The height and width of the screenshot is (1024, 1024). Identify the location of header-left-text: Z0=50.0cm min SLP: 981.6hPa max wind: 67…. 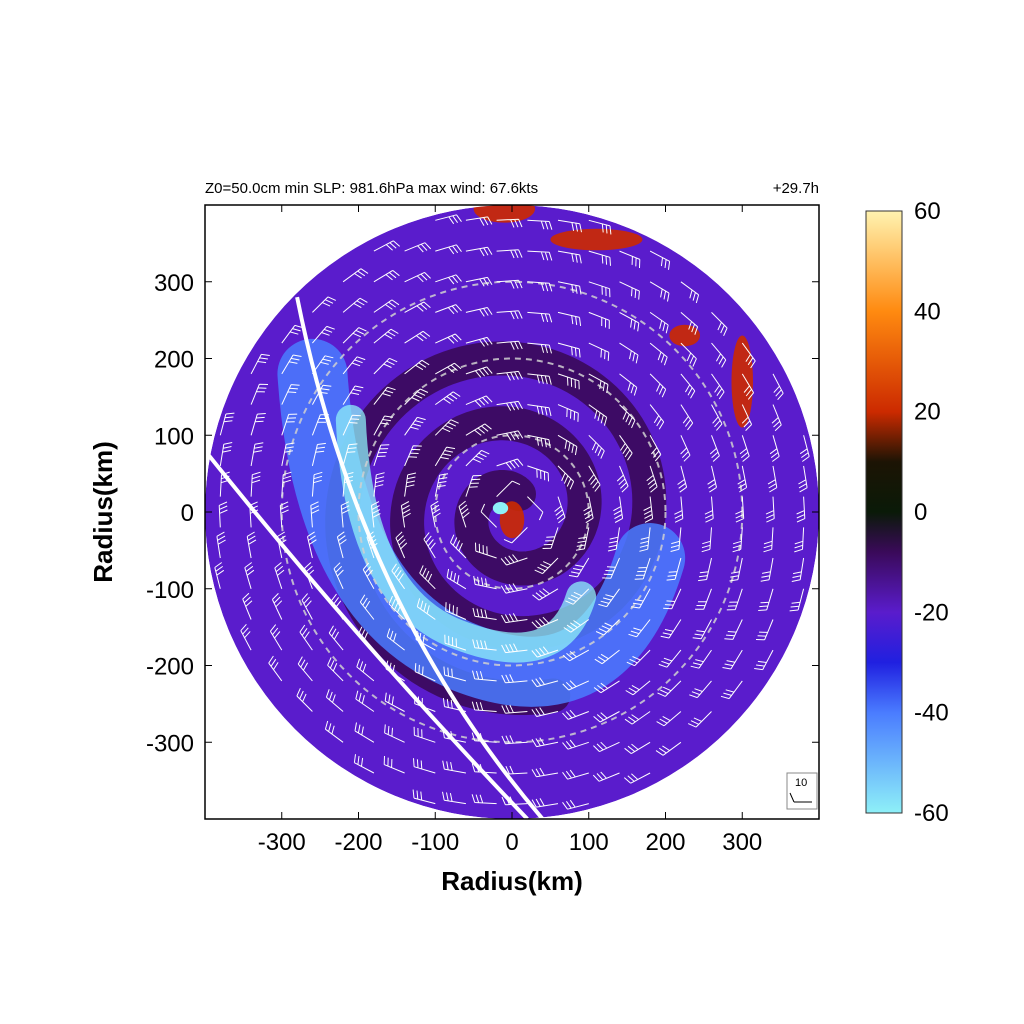
(371, 188).